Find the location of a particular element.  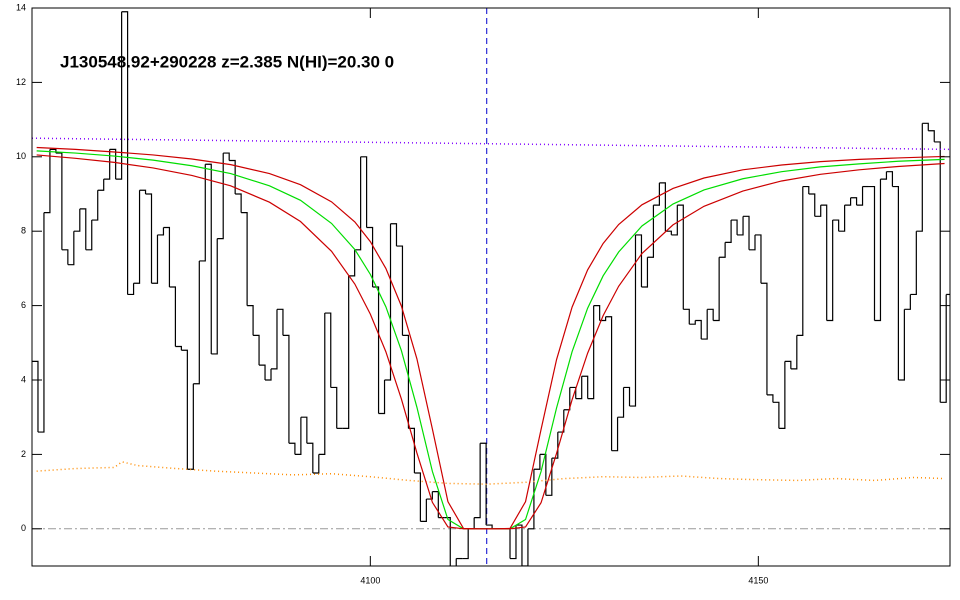

y-tick-label: 4 is located at coordinates (23, 379).